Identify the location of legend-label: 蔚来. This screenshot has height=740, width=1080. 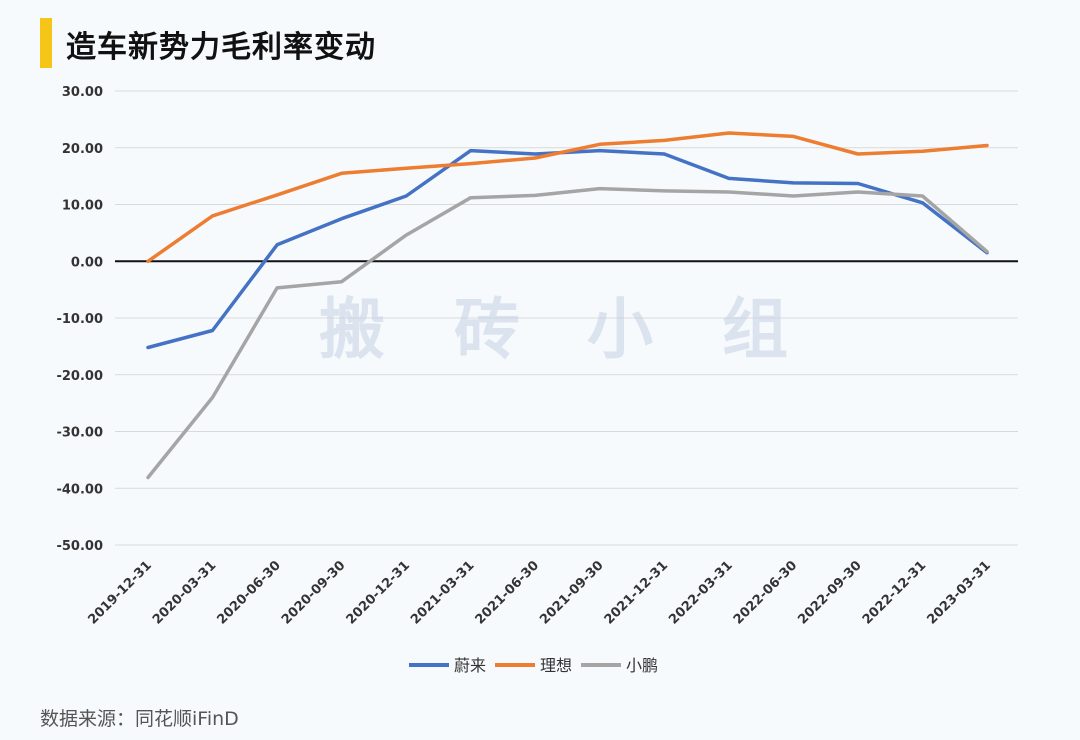
(470, 665).